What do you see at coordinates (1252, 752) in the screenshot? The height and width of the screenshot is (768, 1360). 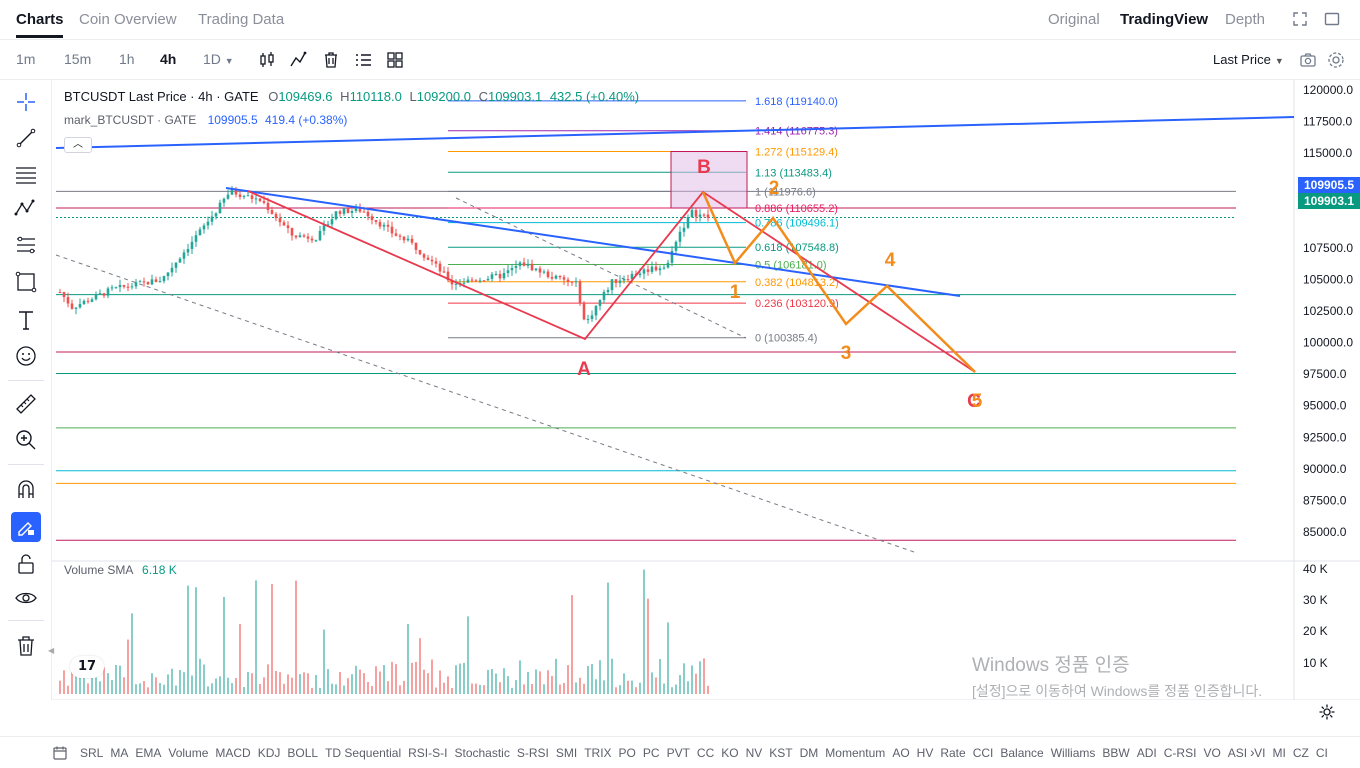 I see `chevron-right-icon: ›` at bounding box center [1252, 752].